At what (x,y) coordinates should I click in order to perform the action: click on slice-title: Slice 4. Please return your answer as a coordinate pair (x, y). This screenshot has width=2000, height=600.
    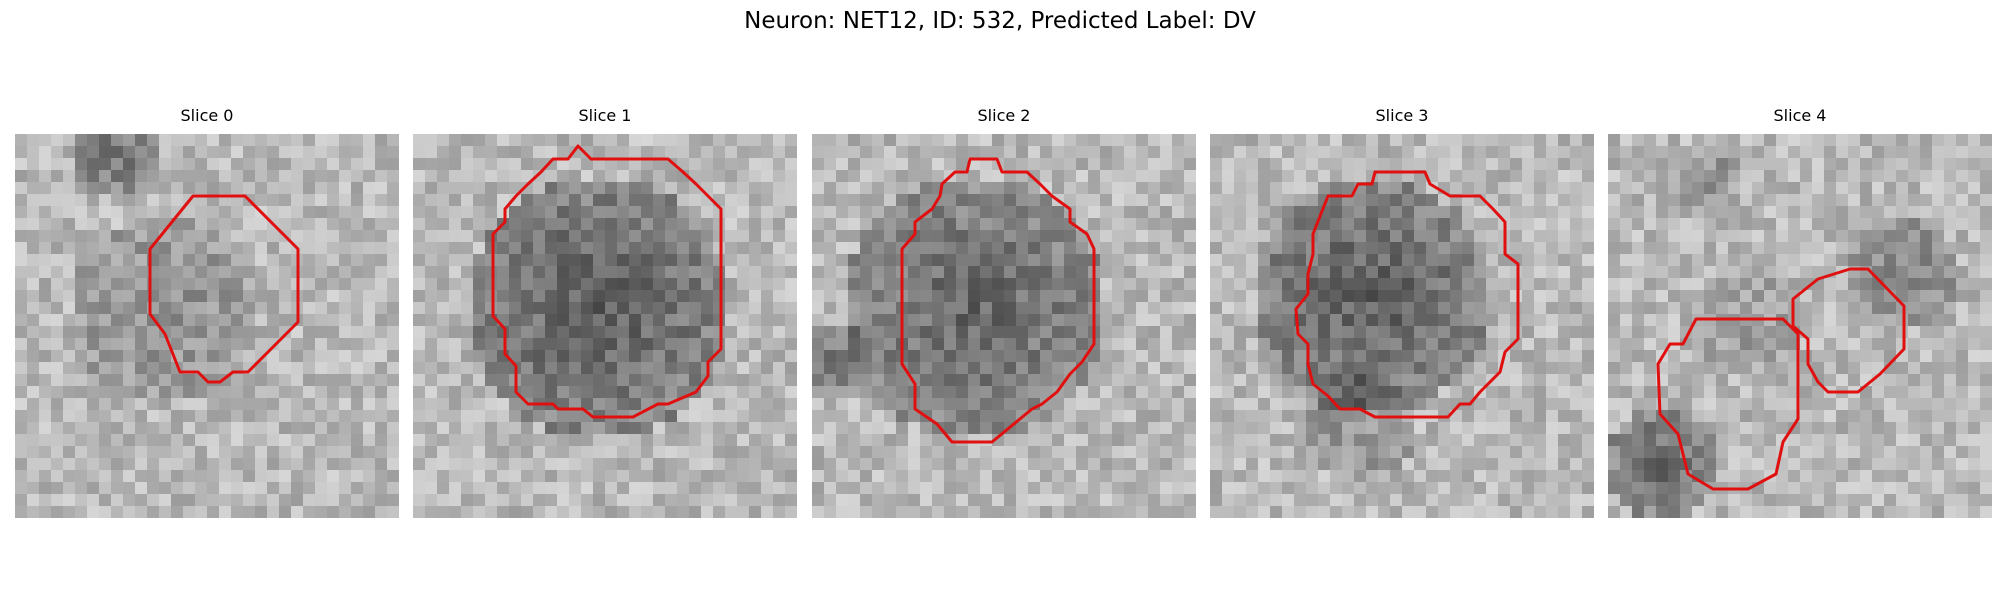
    Looking at the image, I should click on (1800, 115).